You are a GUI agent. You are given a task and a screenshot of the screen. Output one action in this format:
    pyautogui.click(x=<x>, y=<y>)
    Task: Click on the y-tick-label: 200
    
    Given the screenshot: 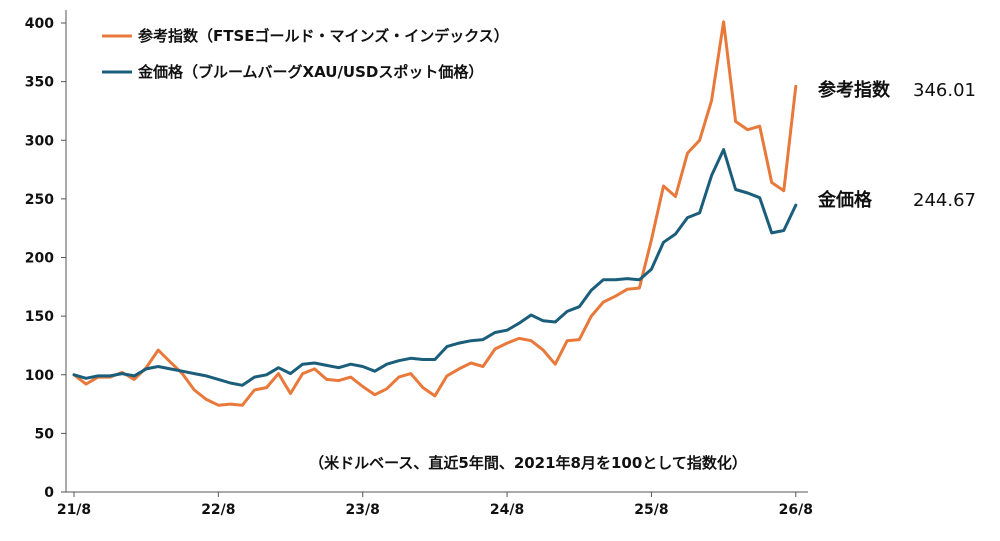 What is the action you would take?
    pyautogui.click(x=39, y=259)
    